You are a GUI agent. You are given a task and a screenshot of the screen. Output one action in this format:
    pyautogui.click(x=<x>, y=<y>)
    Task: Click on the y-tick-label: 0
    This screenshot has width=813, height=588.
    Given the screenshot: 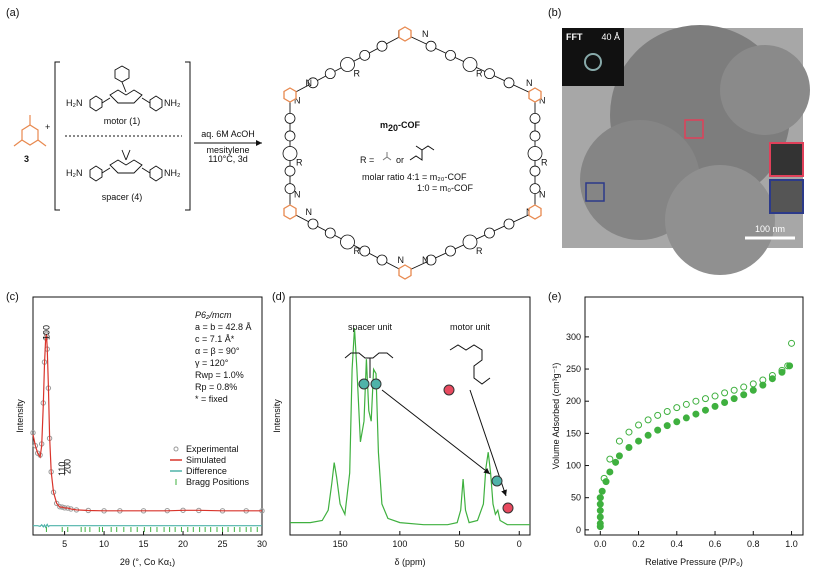 What is the action you would take?
    pyautogui.click(x=578, y=530)
    